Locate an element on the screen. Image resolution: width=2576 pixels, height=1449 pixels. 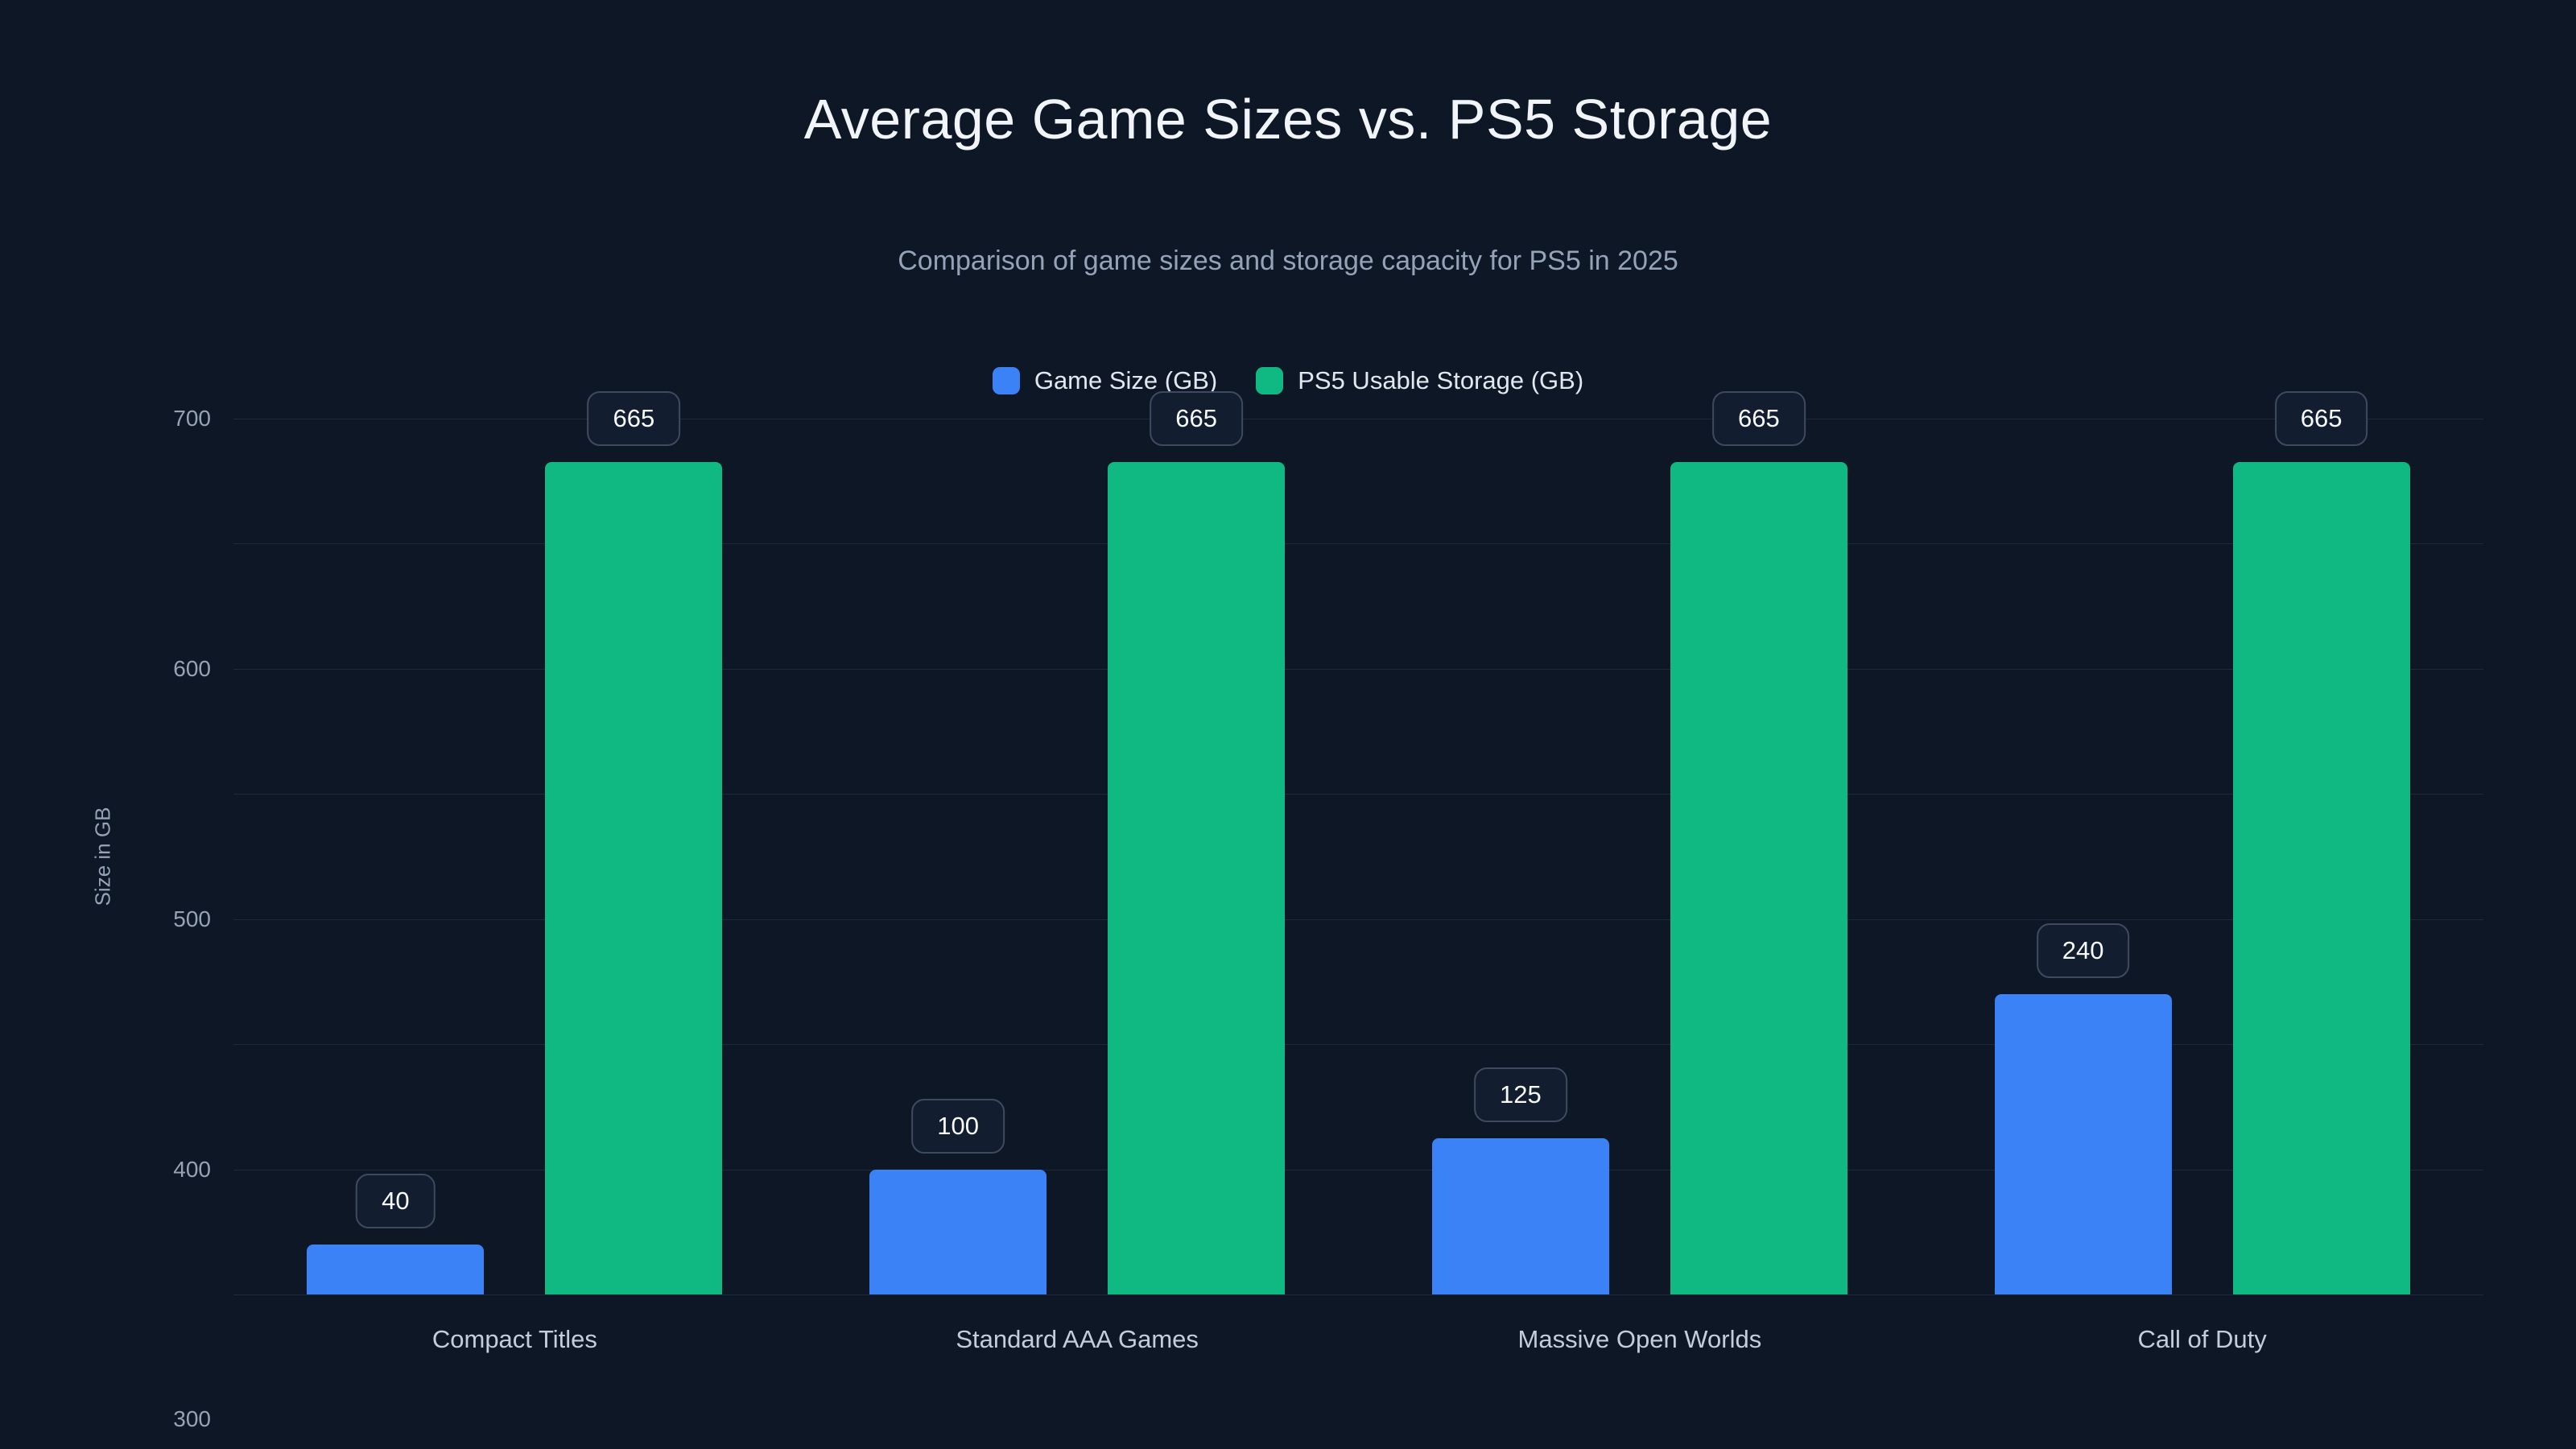
bar-value-label: 125 is located at coordinates (1520, 1094).